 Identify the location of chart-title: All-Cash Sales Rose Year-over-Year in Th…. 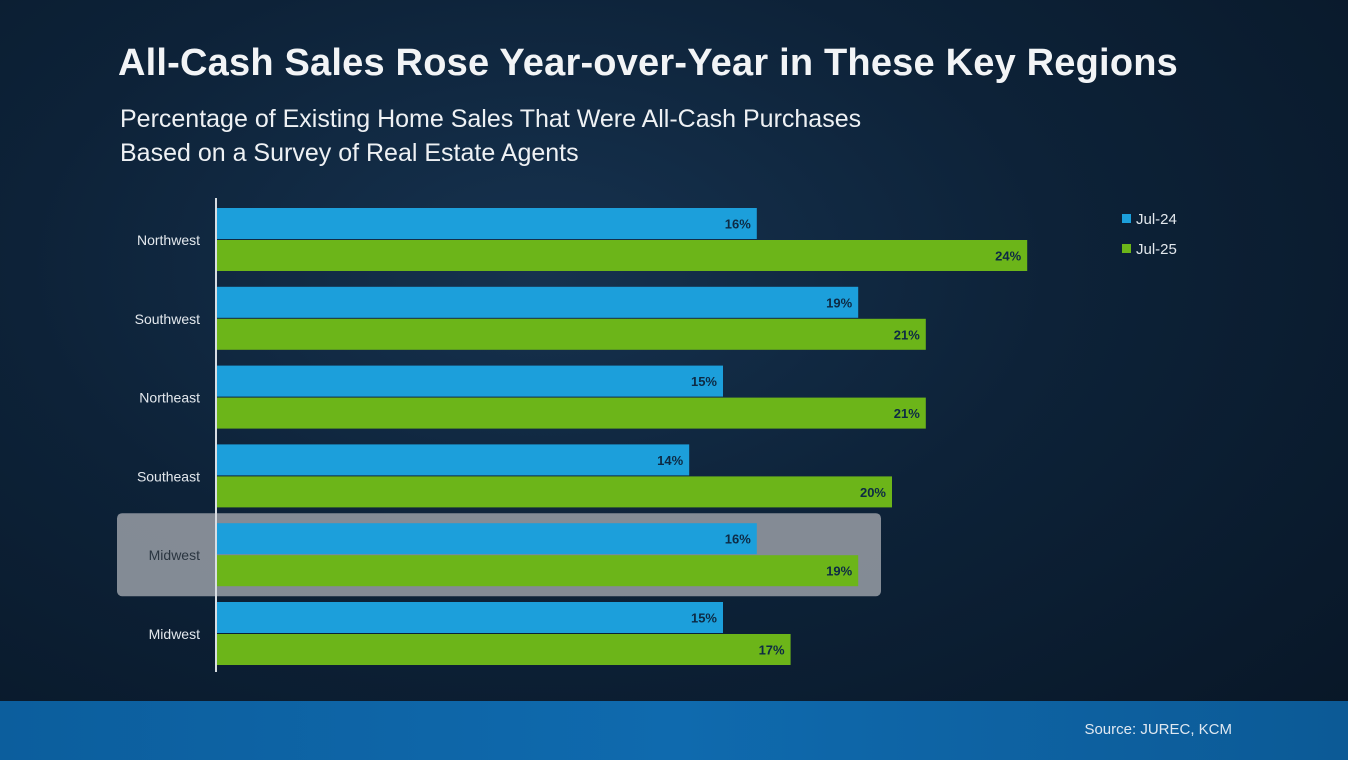
(648, 63).